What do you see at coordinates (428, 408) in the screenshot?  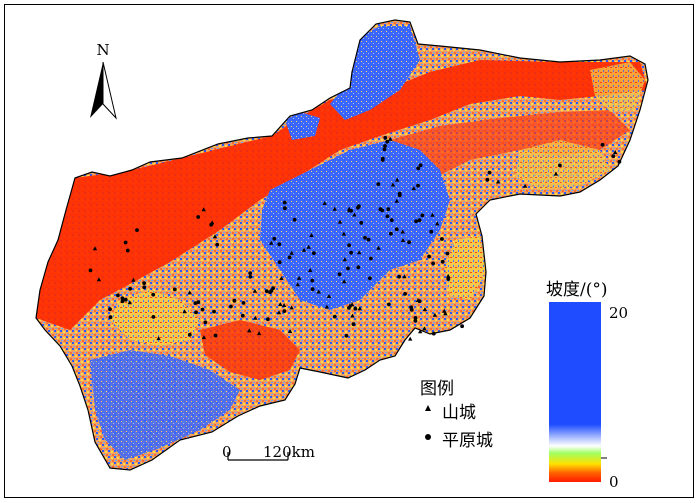 I see `triangle-icon` at bounding box center [428, 408].